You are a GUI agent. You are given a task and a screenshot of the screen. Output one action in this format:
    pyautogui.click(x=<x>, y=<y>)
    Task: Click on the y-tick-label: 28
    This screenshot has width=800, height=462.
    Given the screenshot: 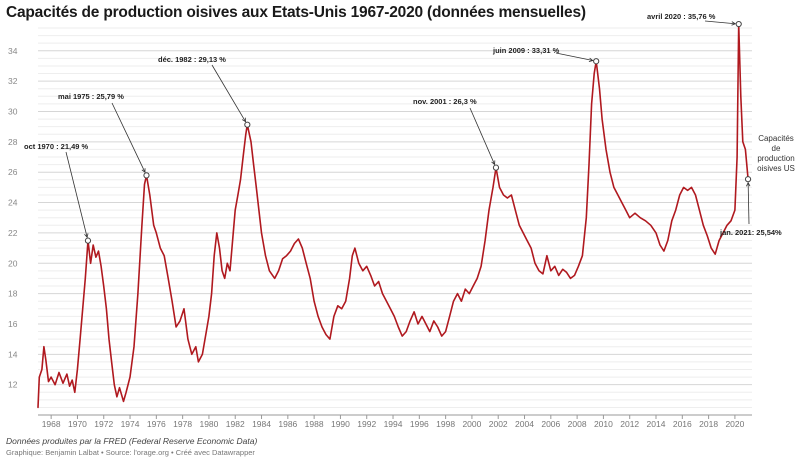 What is the action you would take?
    pyautogui.click(x=13, y=142)
    